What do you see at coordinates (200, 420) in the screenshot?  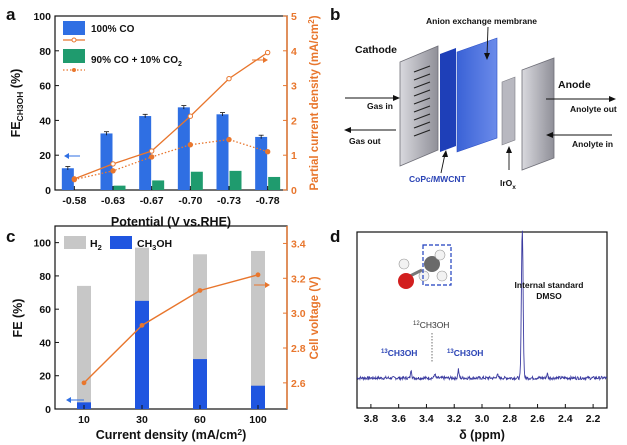 I see `x-tick-label: 60` at bounding box center [200, 420].